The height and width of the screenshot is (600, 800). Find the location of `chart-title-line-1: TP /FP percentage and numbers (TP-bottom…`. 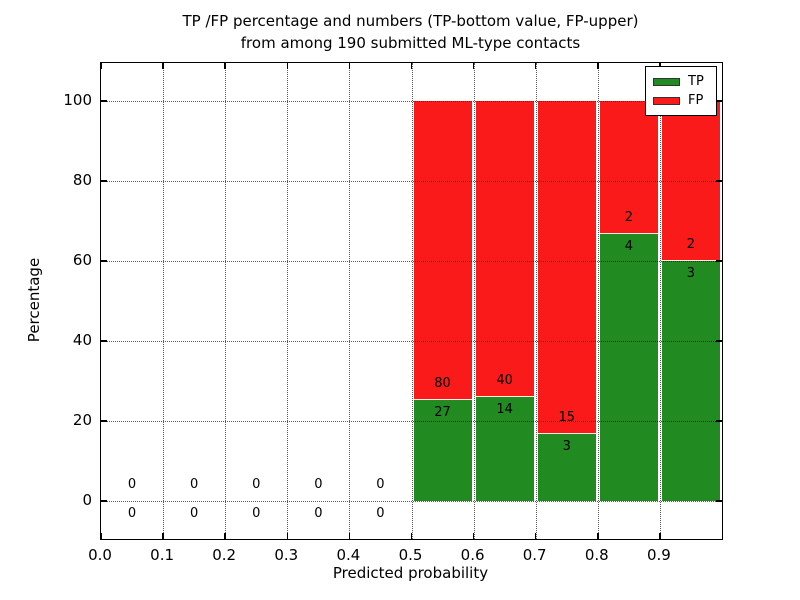

chart-title-line-1: TP /FP percentage and numbers (TP-bottom… is located at coordinates (410, 21).